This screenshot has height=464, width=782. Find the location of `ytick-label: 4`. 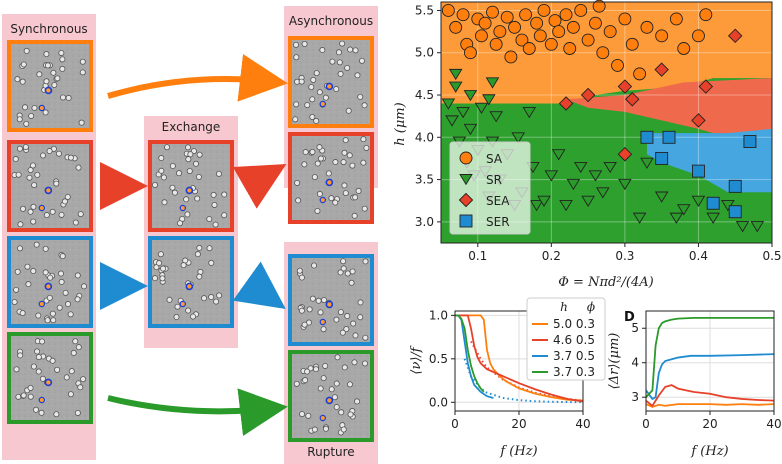

ytick-label: 4 is located at coordinates (635, 363).